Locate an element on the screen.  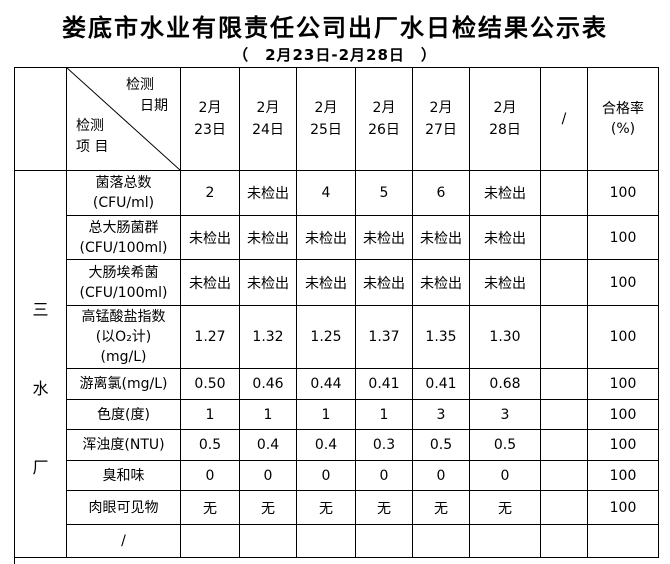
value-cell-5: 0.5 is located at coordinates (505, 445).